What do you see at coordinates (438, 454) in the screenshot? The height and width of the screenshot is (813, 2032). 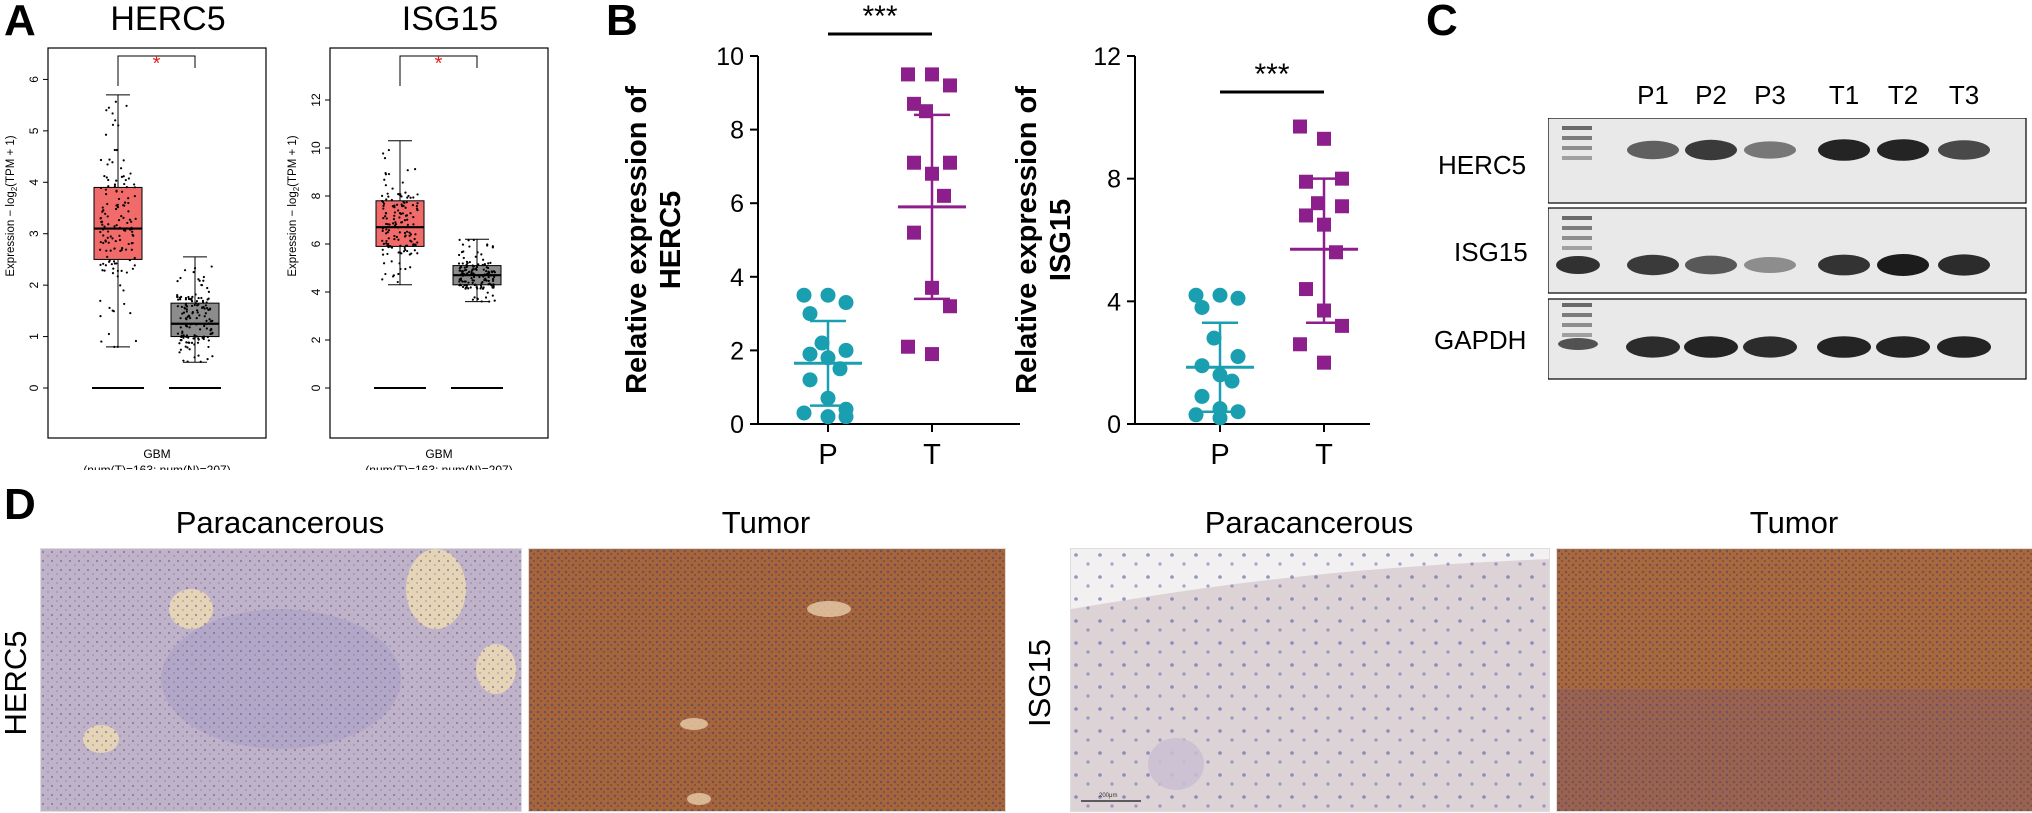 I see `x-axis-label-line1: GBM` at bounding box center [438, 454].